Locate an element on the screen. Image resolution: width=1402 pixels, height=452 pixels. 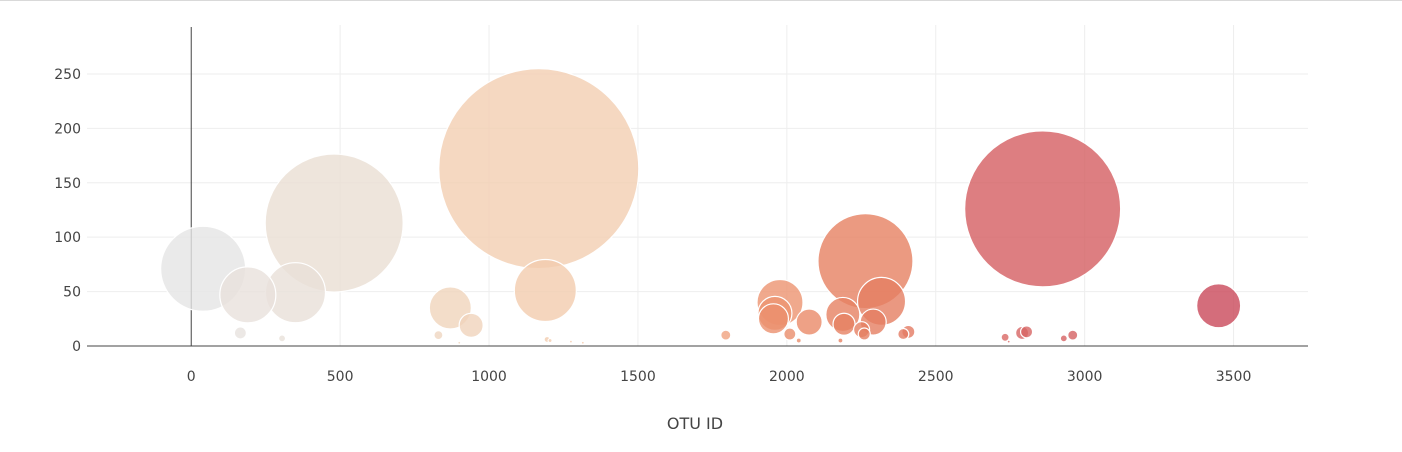
y-tick-label: 150 is located at coordinates (67, 184).